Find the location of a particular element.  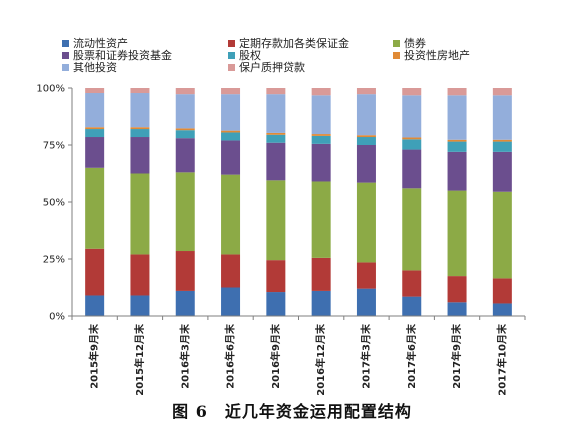

y-tick-label: 0% is located at coordinates (57, 317).